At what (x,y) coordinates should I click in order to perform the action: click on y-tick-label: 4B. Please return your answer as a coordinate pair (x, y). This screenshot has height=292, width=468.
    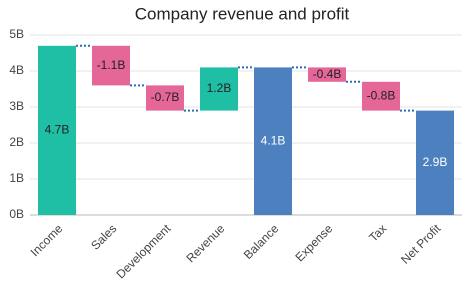
    Looking at the image, I should click on (16, 70).